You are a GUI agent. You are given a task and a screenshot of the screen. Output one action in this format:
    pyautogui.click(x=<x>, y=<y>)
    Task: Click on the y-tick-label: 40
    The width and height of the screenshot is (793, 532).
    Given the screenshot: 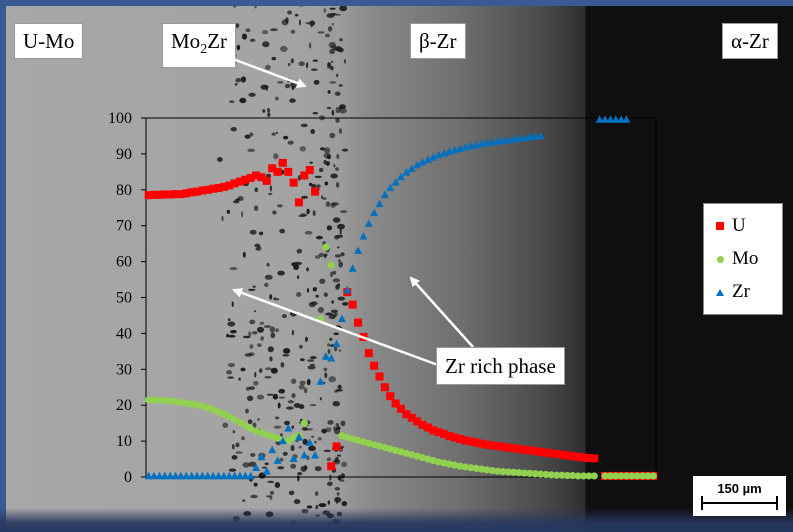 What is the action you would take?
    pyautogui.click(x=124, y=333)
    